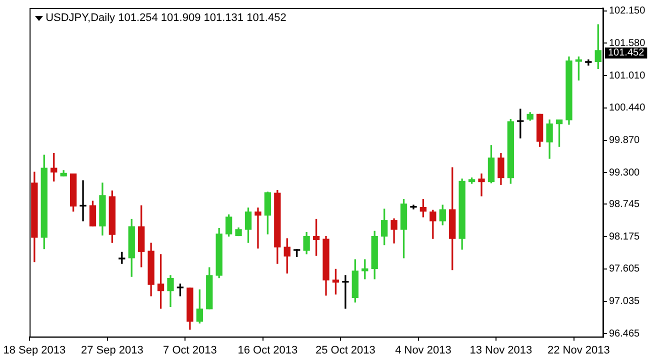 The image size is (651, 360). I want to click on text: 101.452, so click(626, 53).